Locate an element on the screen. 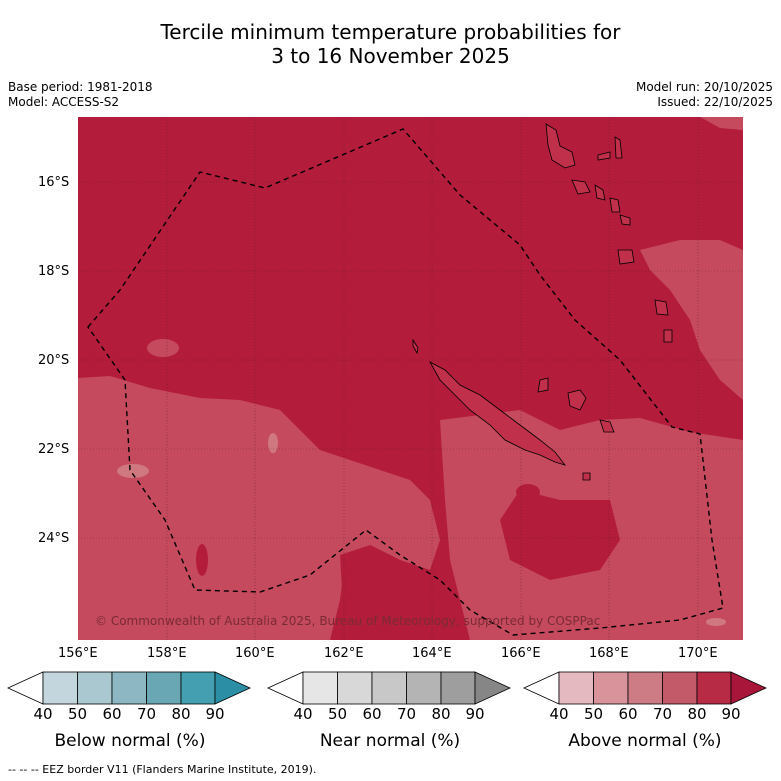  new-caledonia is located at coordinates (497, 413).